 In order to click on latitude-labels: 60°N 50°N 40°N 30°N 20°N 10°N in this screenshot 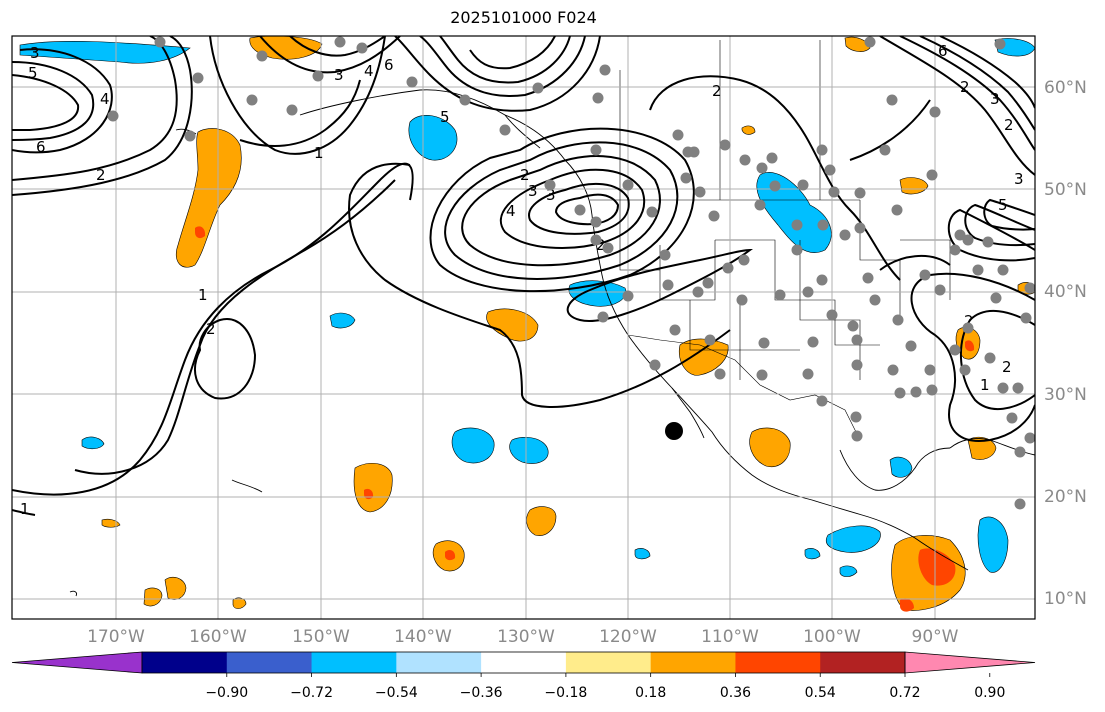, I will do `click(1065, 343)`.